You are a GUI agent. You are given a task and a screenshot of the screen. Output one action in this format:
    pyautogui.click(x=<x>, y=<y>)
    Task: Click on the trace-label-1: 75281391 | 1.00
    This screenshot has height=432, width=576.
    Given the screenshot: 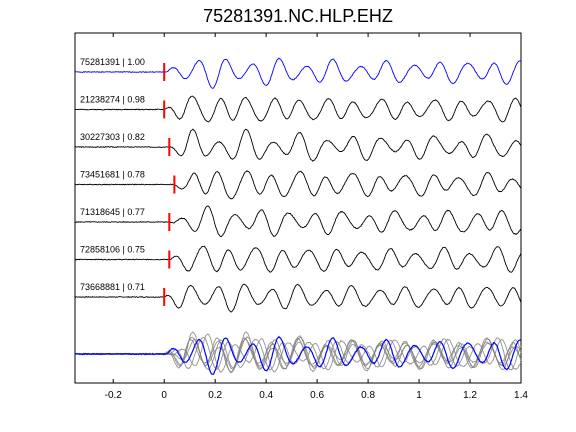 What is the action you would take?
    pyautogui.click(x=112, y=62)
    